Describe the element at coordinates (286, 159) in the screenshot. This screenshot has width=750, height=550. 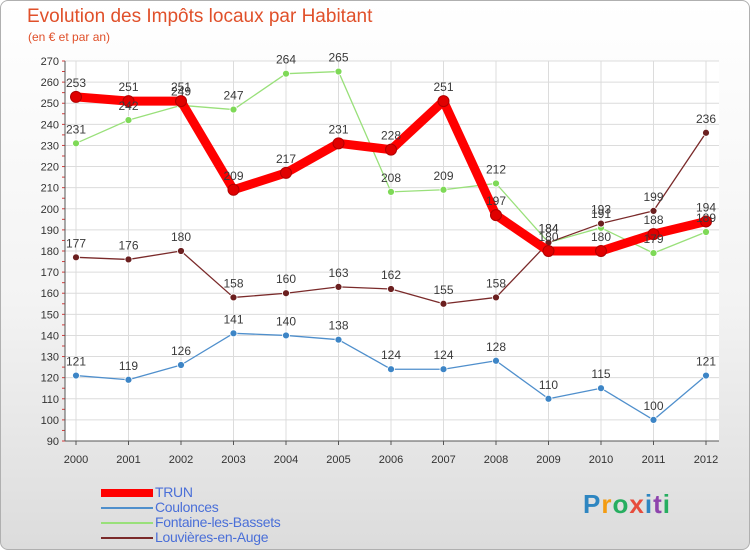
I see `data-label: 217` at that location.